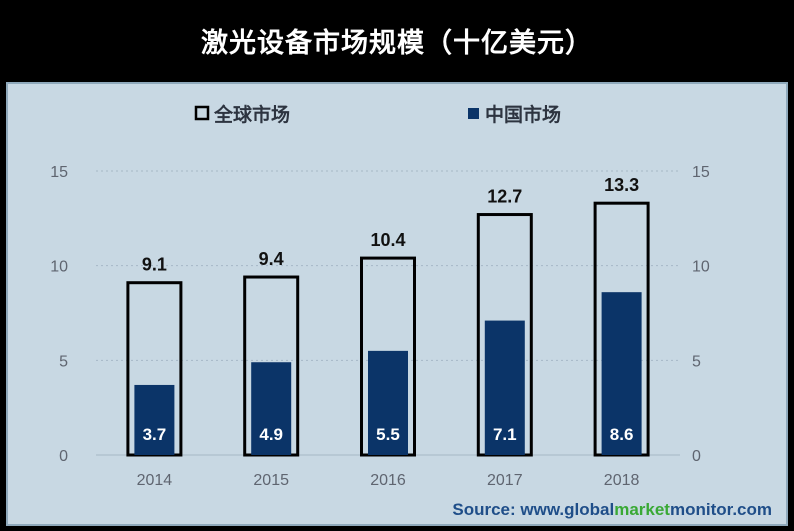  Describe the element at coordinates (154, 265) in the screenshot. I see `global-value-label: 9.1` at that location.